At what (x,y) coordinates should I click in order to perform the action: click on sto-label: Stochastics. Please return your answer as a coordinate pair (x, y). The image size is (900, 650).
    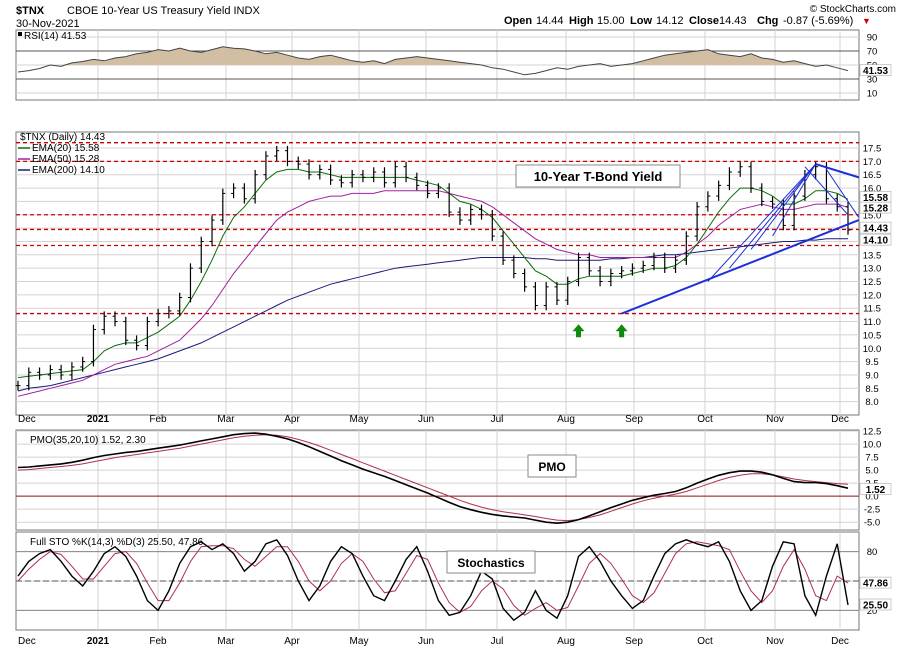
    Looking at the image, I should click on (491, 563).